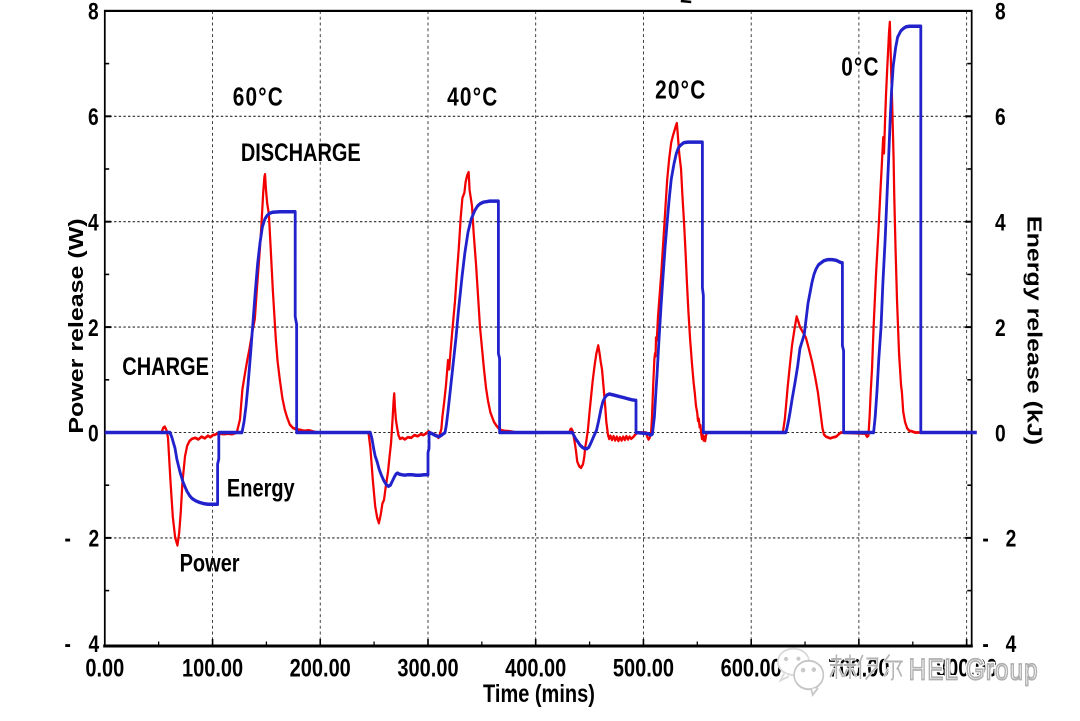 The image size is (1080, 721). I want to click on svg-text: 60°C, so click(258, 96).